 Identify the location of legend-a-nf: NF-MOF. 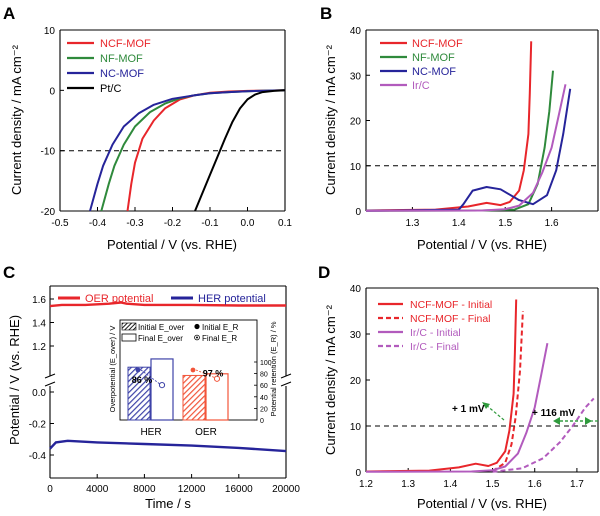
(121, 59).